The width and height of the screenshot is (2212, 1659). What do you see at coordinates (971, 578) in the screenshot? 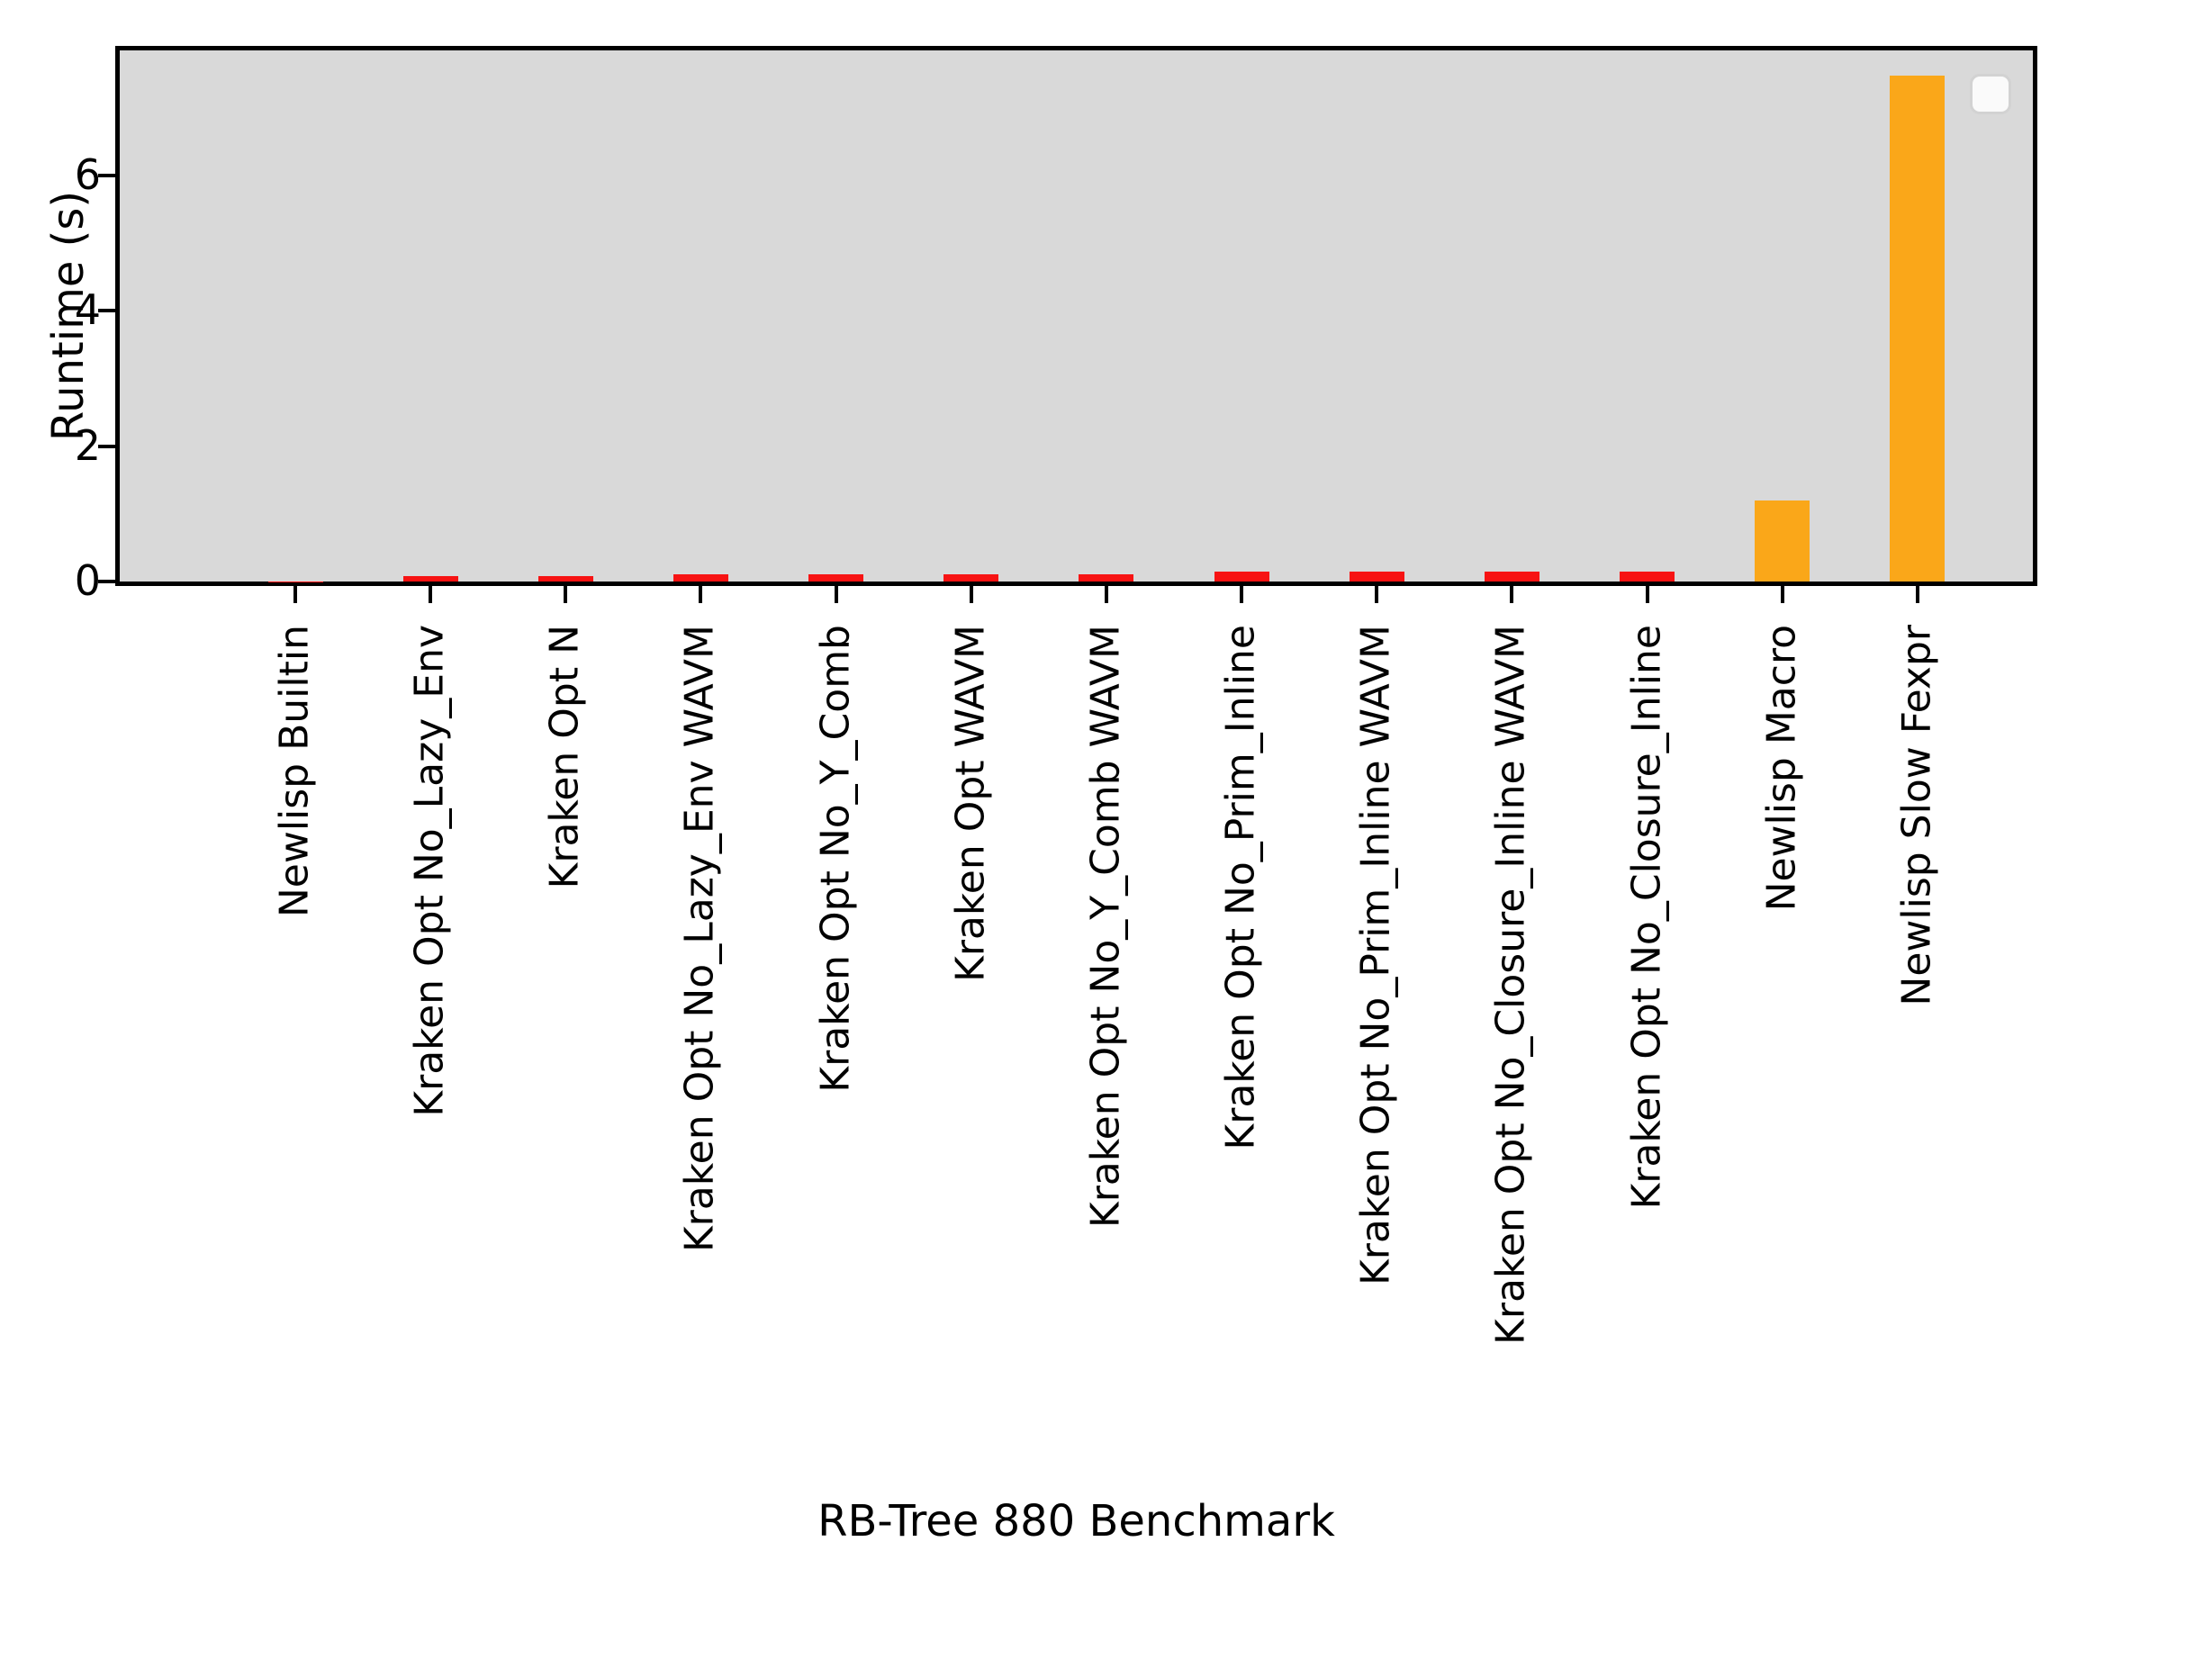
I see `bar-kraken-opt-wavm` at bounding box center [971, 578].